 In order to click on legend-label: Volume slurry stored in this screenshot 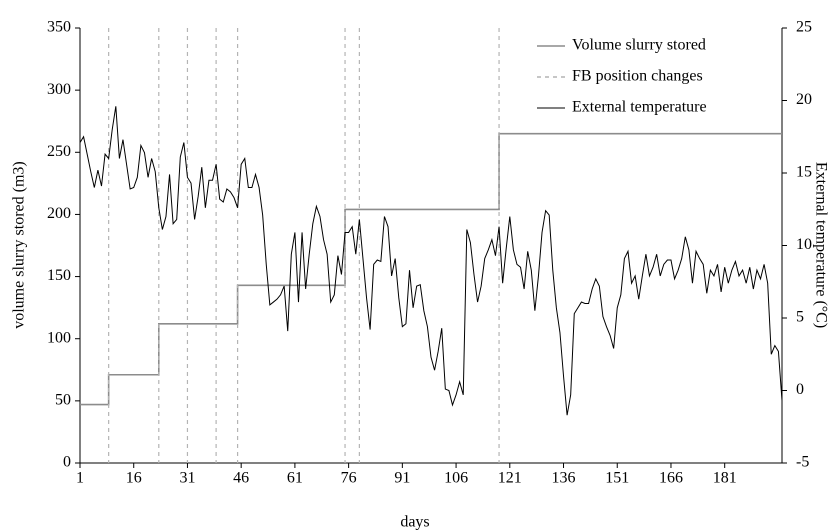, I will do `click(639, 45)`.